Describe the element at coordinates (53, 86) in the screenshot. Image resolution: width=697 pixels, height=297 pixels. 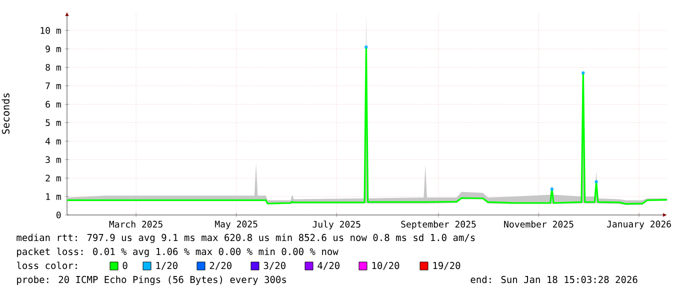
I see `y-tick-label: 7 m` at that location.